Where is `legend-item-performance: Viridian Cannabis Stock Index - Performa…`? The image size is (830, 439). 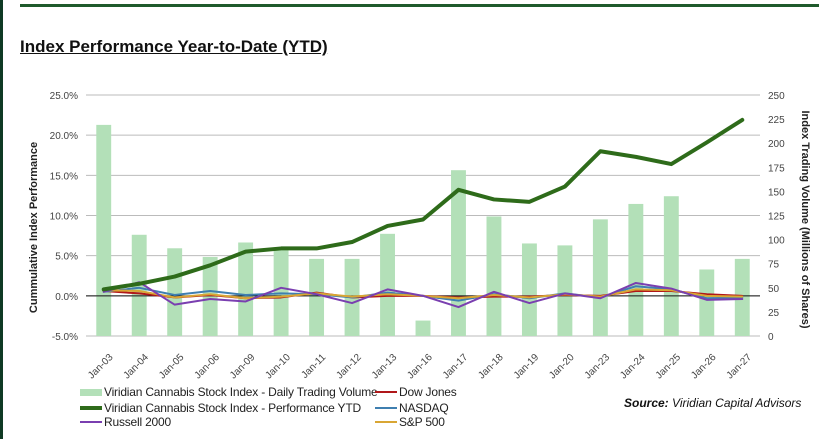
legend-item-performance: Viridian Cannabis Stock Index - Performa… is located at coordinates (220, 408).